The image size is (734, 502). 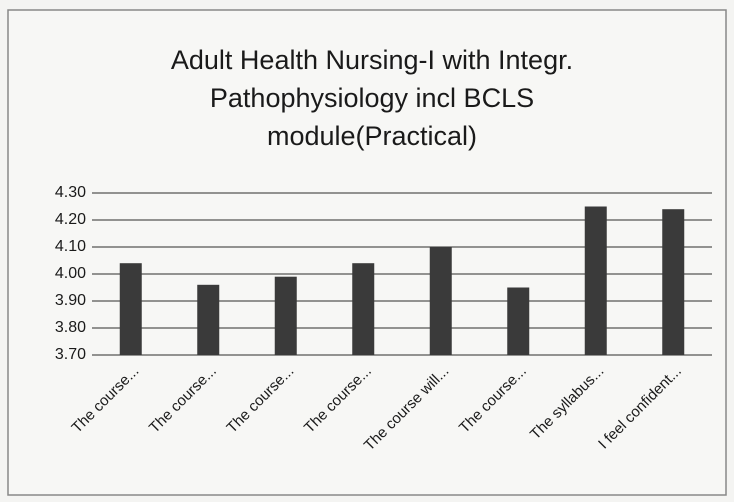 I want to click on chart-title: Adult Health Nursing-I with Integr., so click(x=372, y=60).